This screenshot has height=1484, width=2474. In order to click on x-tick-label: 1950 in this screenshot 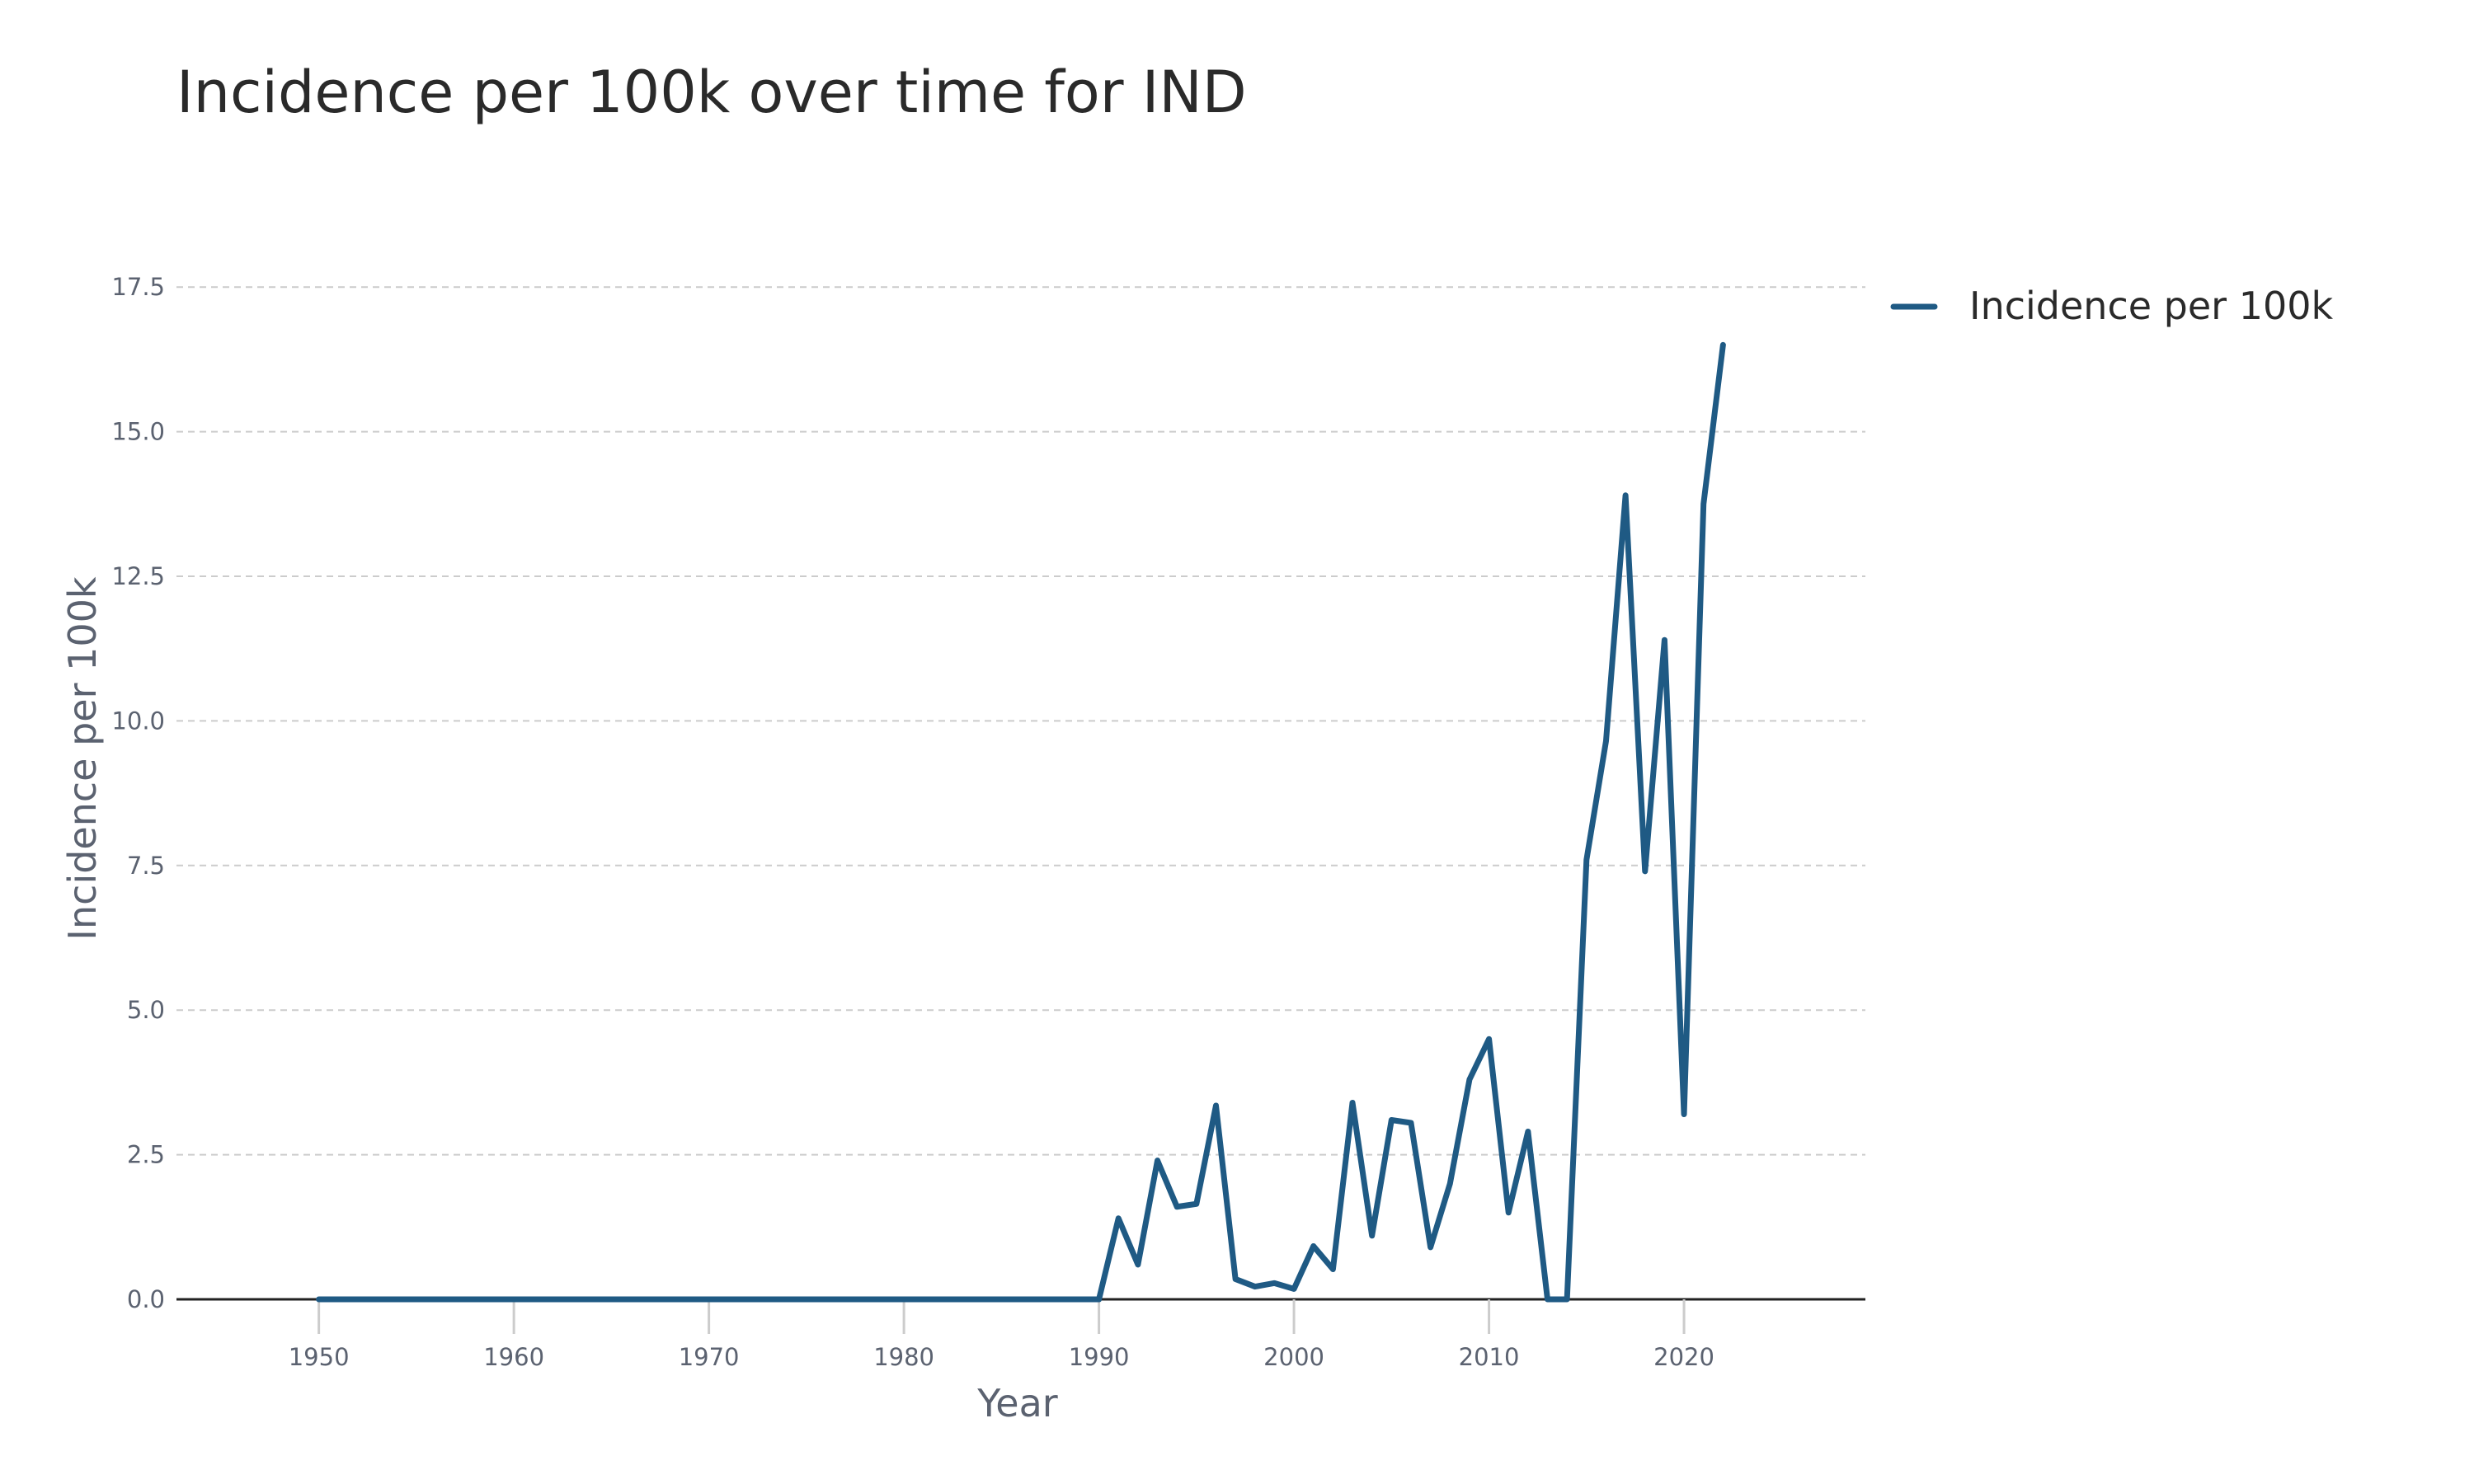, I will do `click(319, 1357)`.